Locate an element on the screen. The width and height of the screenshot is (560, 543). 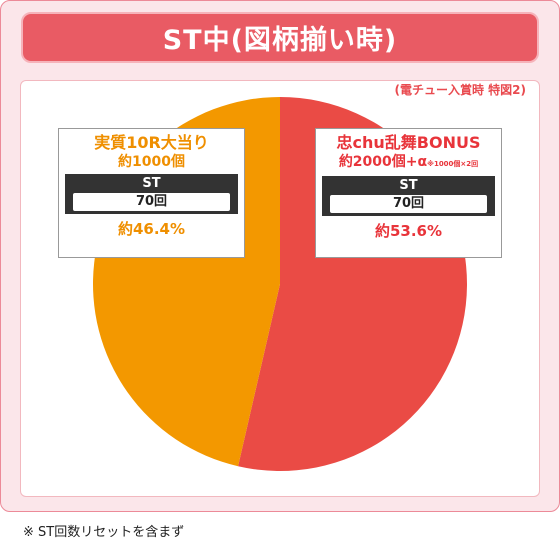
slice-sub-jisshitsu: 約1000個 is located at coordinates (151, 162).